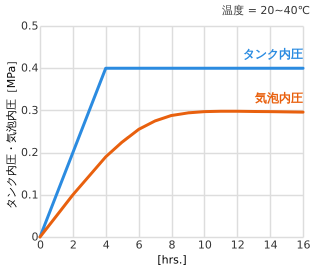 This screenshot has height=270, width=315. What do you see at coordinates (73, 245) in the screenshot?
I see `x-tick-label: 2` at bounding box center [73, 245].